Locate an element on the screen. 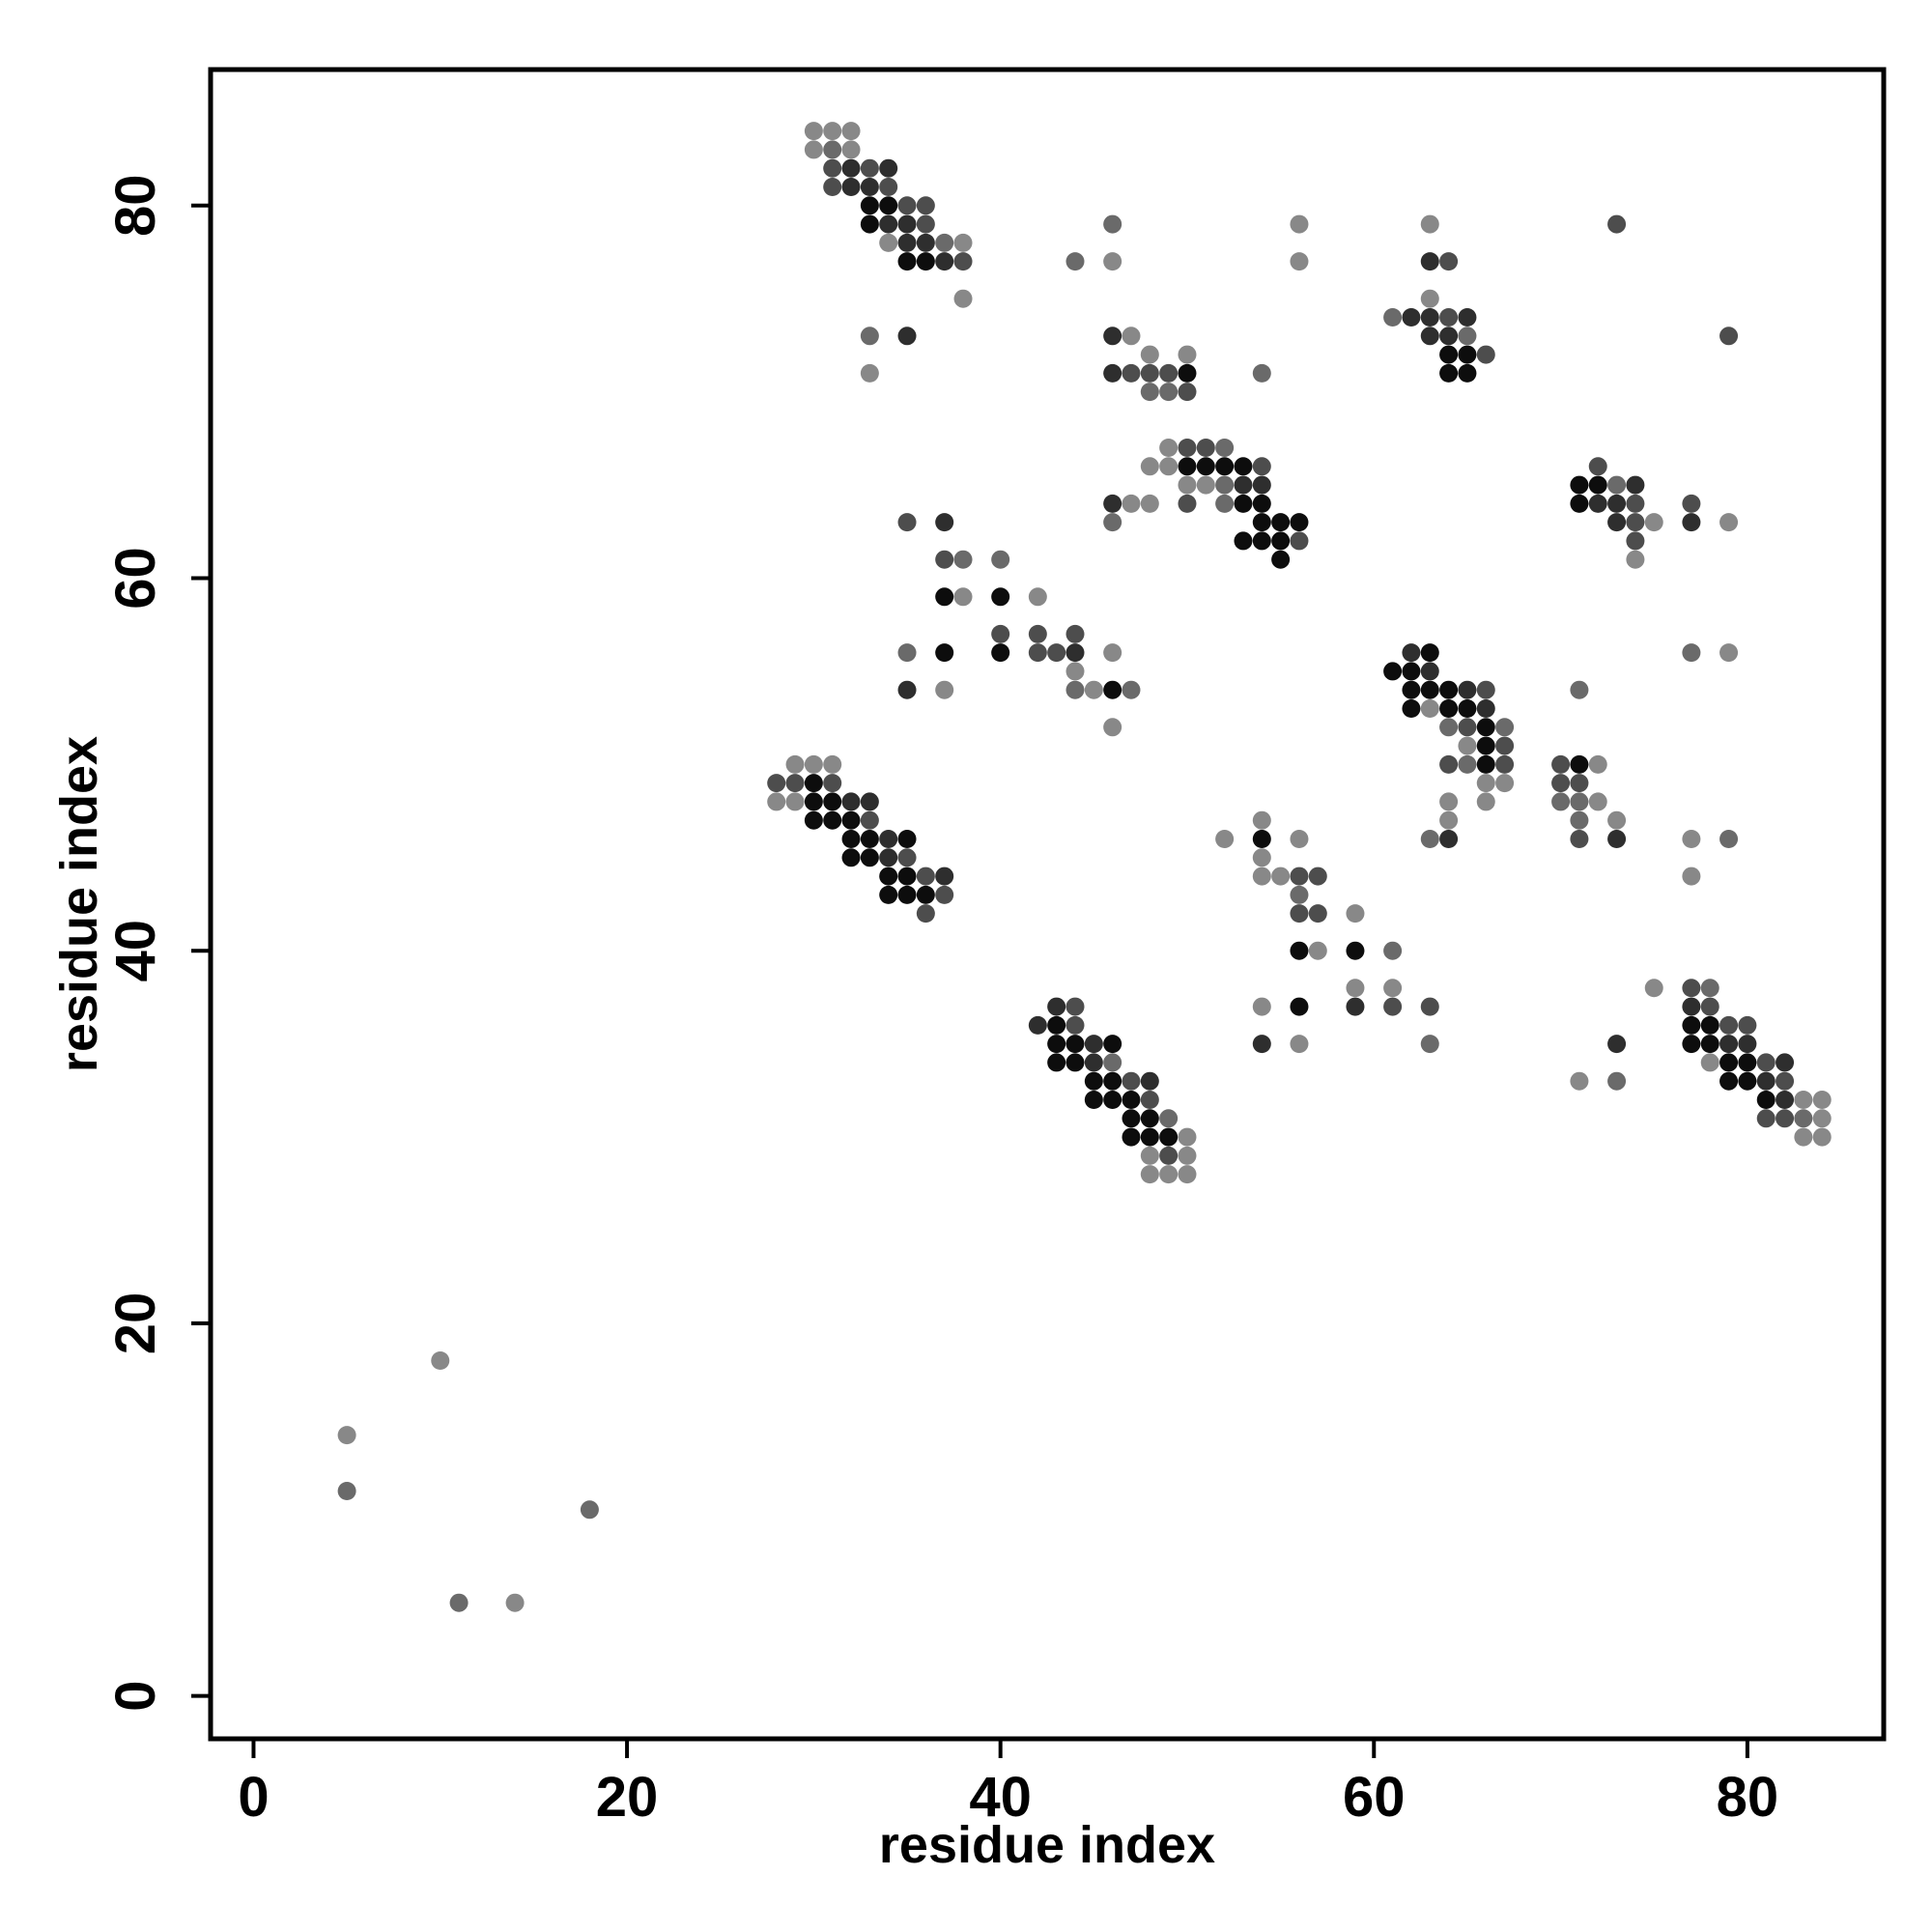 This screenshot has height=1932, width=1932. y-tick-label: 60 is located at coordinates (135, 578).